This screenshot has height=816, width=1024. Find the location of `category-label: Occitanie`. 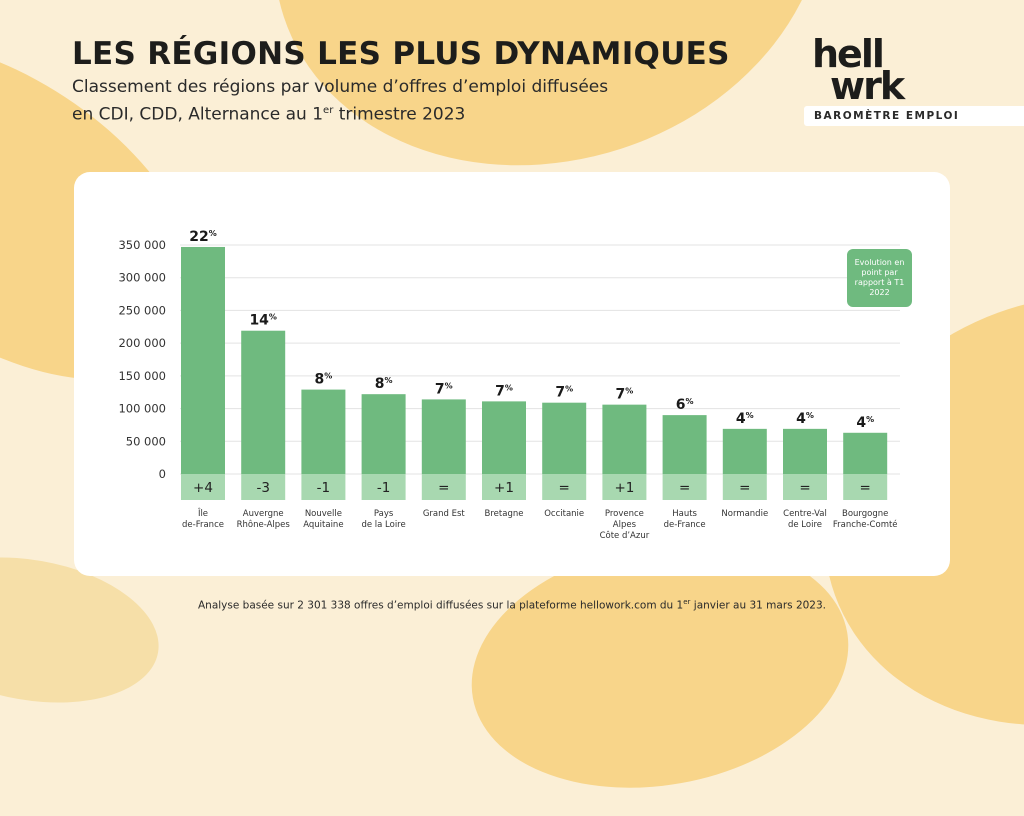

category-label: Occitanie is located at coordinates (564, 514).